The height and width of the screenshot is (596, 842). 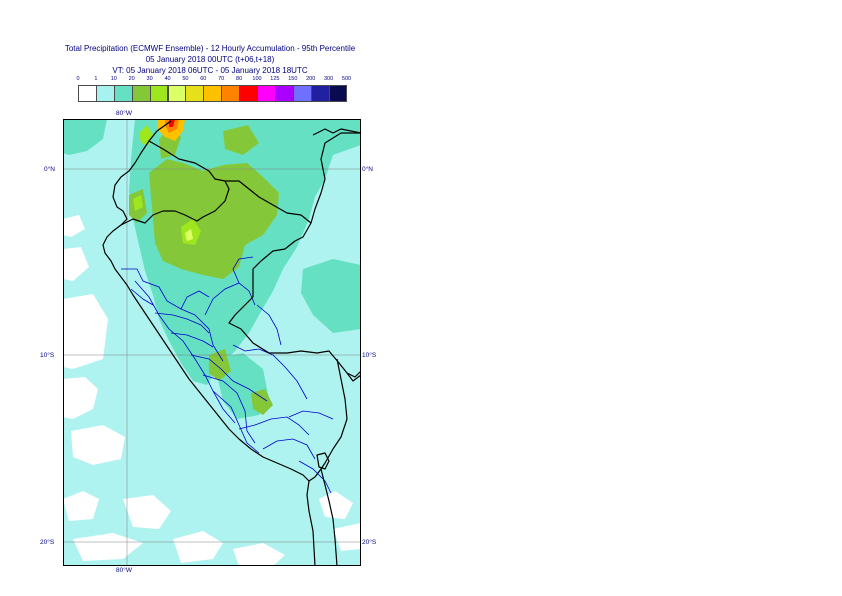 I want to click on lon-label-top: 80°W, so click(x=124, y=113).